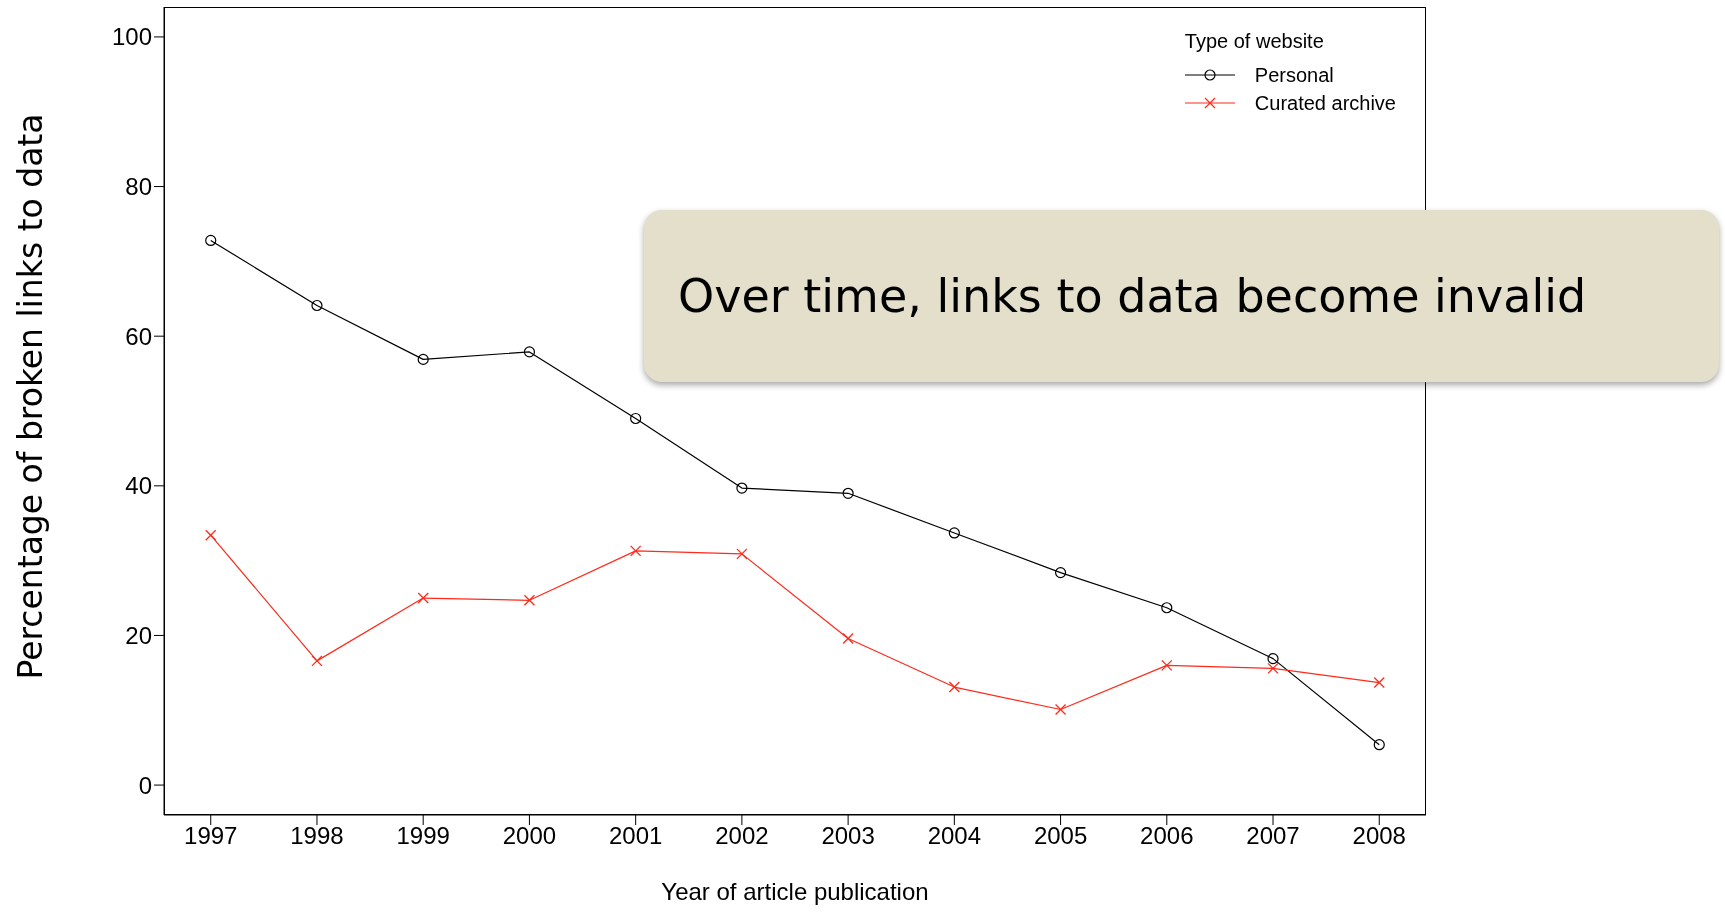 This screenshot has height=914, width=1725. Describe the element at coordinates (138, 486) in the screenshot. I see `y-tick-label: 40` at that location.